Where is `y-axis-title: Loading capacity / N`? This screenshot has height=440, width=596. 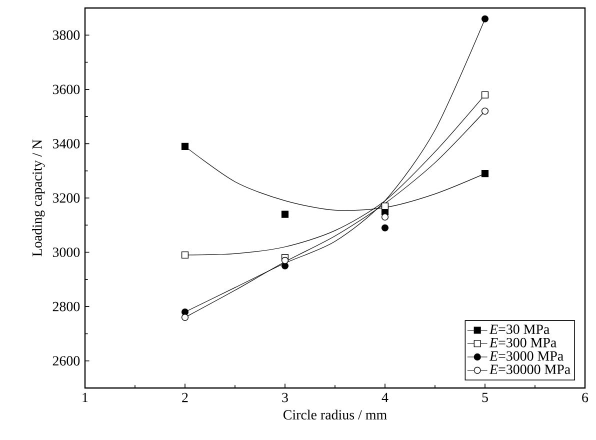
y-axis-title: Loading capacity / N is located at coordinates (38, 198).